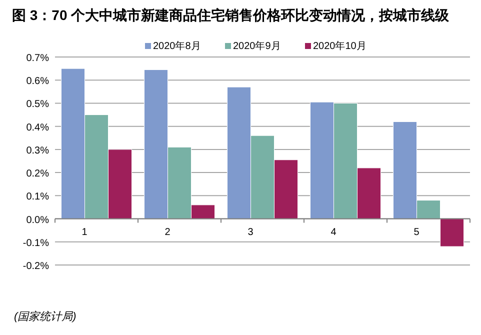 The width and height of the screenshot is (481, 335). What do you see at coordinates (257, 46) in the screenshot?
I see `legend-label: 2020年9月` at bounding box center [257, 46].